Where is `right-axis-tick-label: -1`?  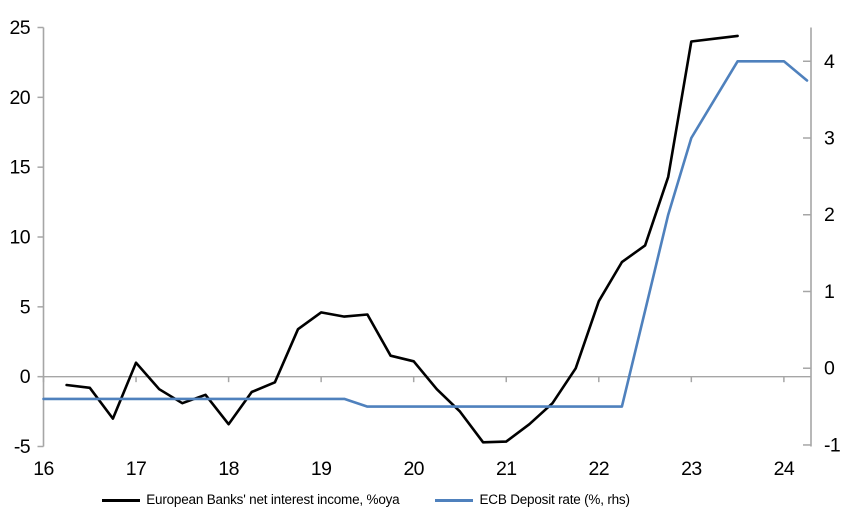
right-axis-tick-label: -1 is located at coordinates (832, 445).